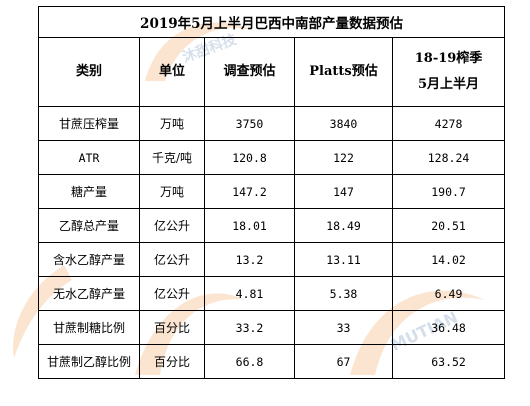  Describe the element at coordinates (343, 72) in the screenshot. I see `header-platts-estimate: Platts预估` at that location.